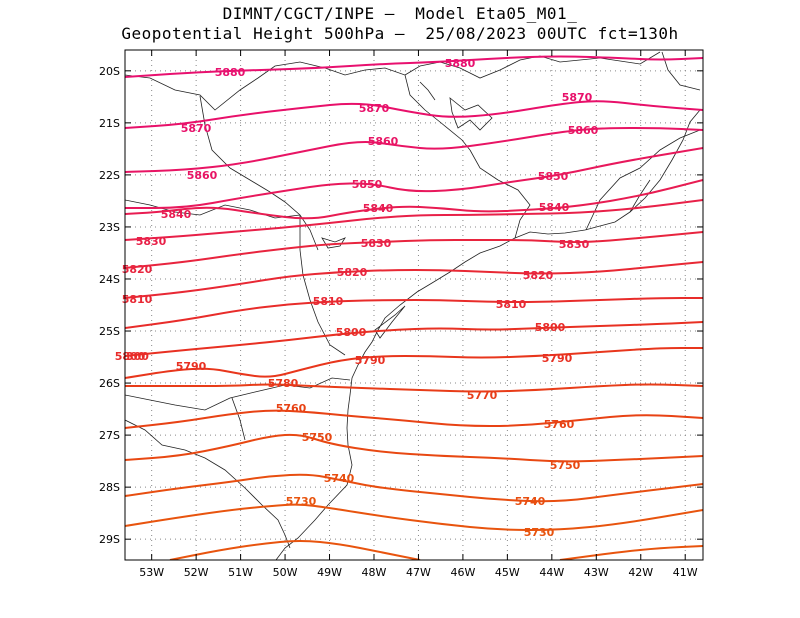 This screenshot has width=800, height=618. Describe the element at coordinates (400, 13) in the screenshot. I see `title-line-1: DIMNT/CGCT/INPE – Model Eta05_M01_` at that location.